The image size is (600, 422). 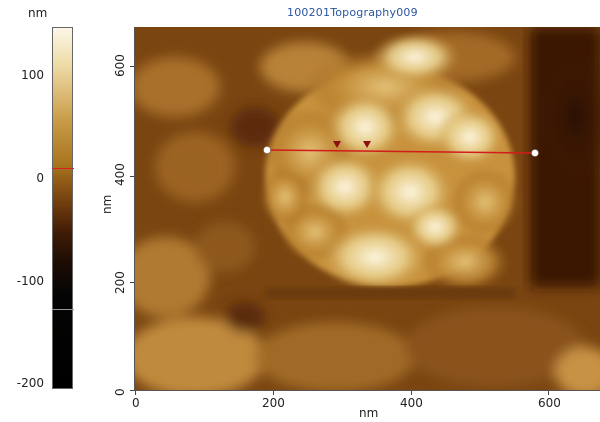 I want to click on y-tick-600: 600, so click(x=120, y=65).